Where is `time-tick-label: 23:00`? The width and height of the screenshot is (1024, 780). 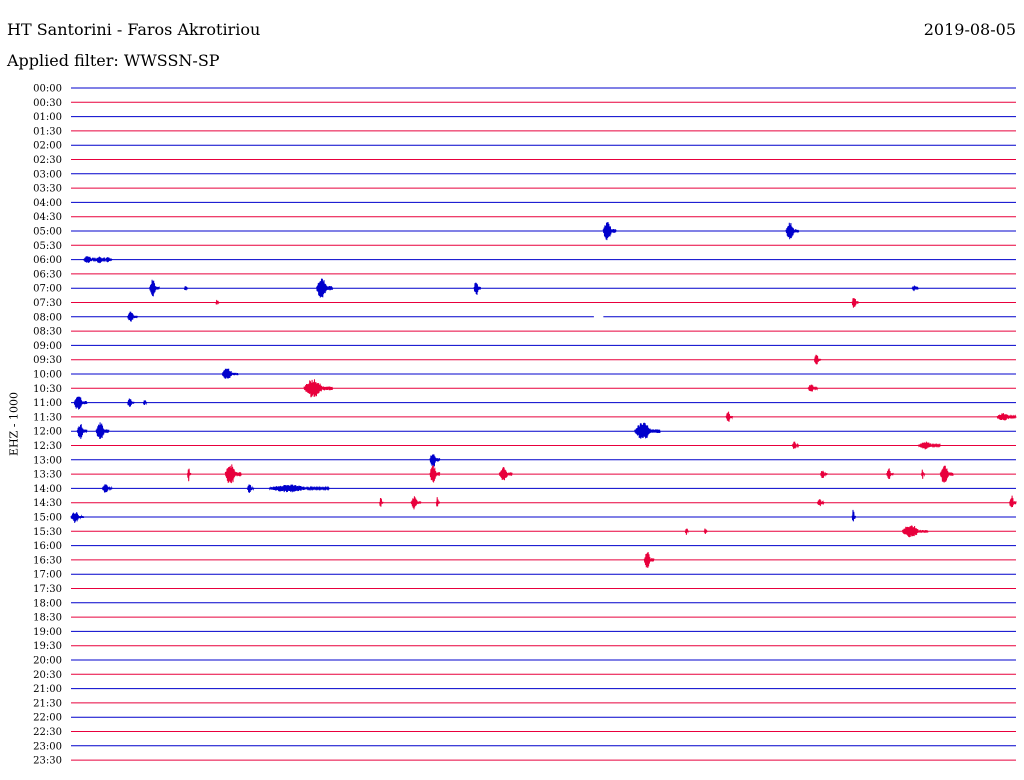 time-tick-label: 23:00 is located at coordinates (47, 746).